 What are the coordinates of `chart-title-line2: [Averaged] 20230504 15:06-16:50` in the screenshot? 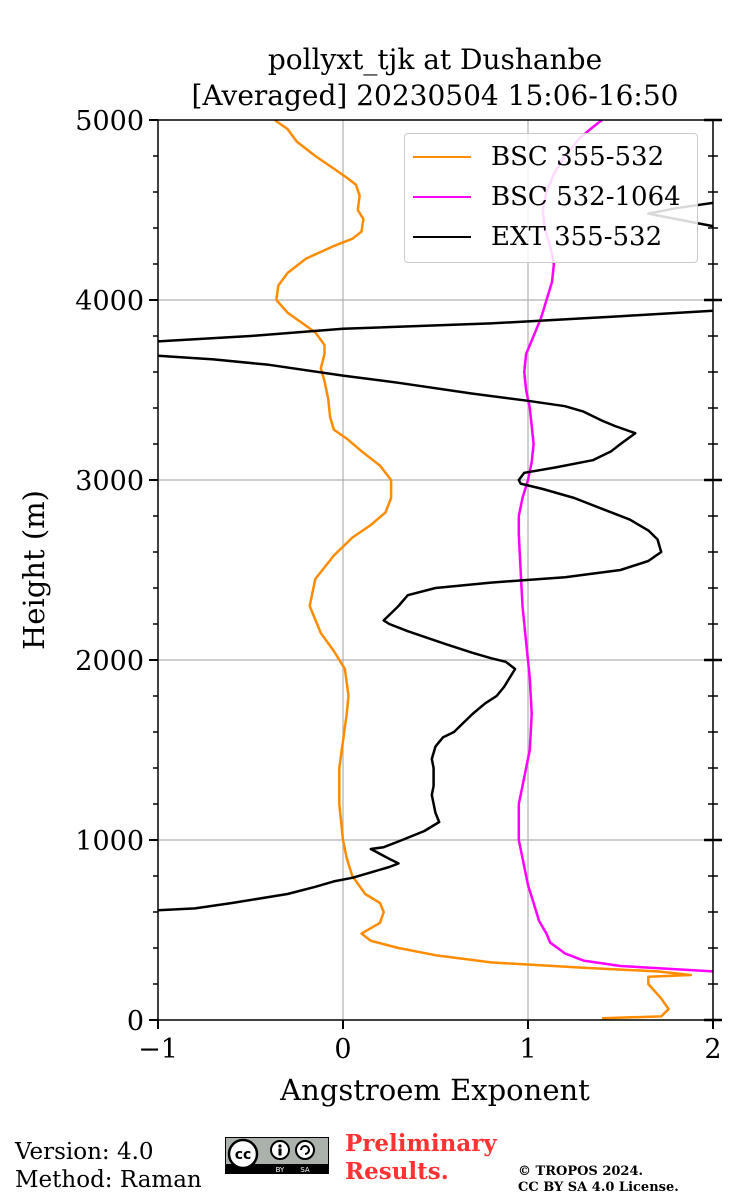 It's located at (435, 95).